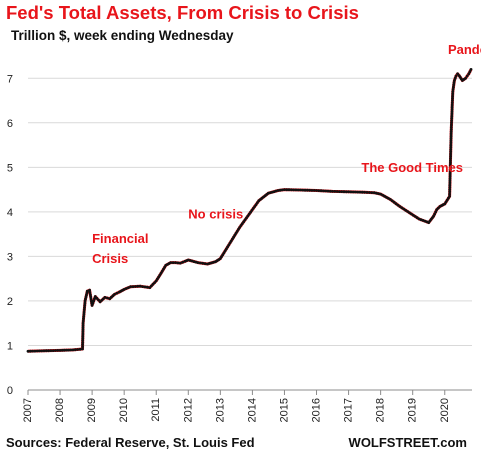 Image resolution: width=481 pixels, height=457 pixels. I want to click on y-tick-label: 1, so click(10, 346).